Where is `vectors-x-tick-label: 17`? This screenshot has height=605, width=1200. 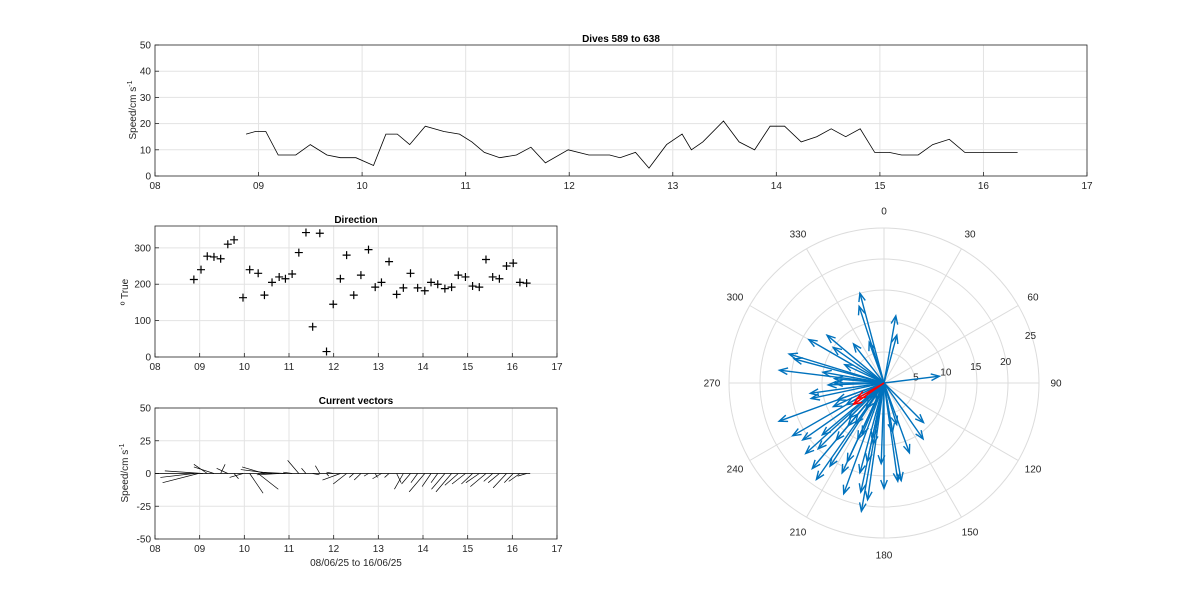
vectors-x-tick-label: 17 is located at coordinates (557, 549).